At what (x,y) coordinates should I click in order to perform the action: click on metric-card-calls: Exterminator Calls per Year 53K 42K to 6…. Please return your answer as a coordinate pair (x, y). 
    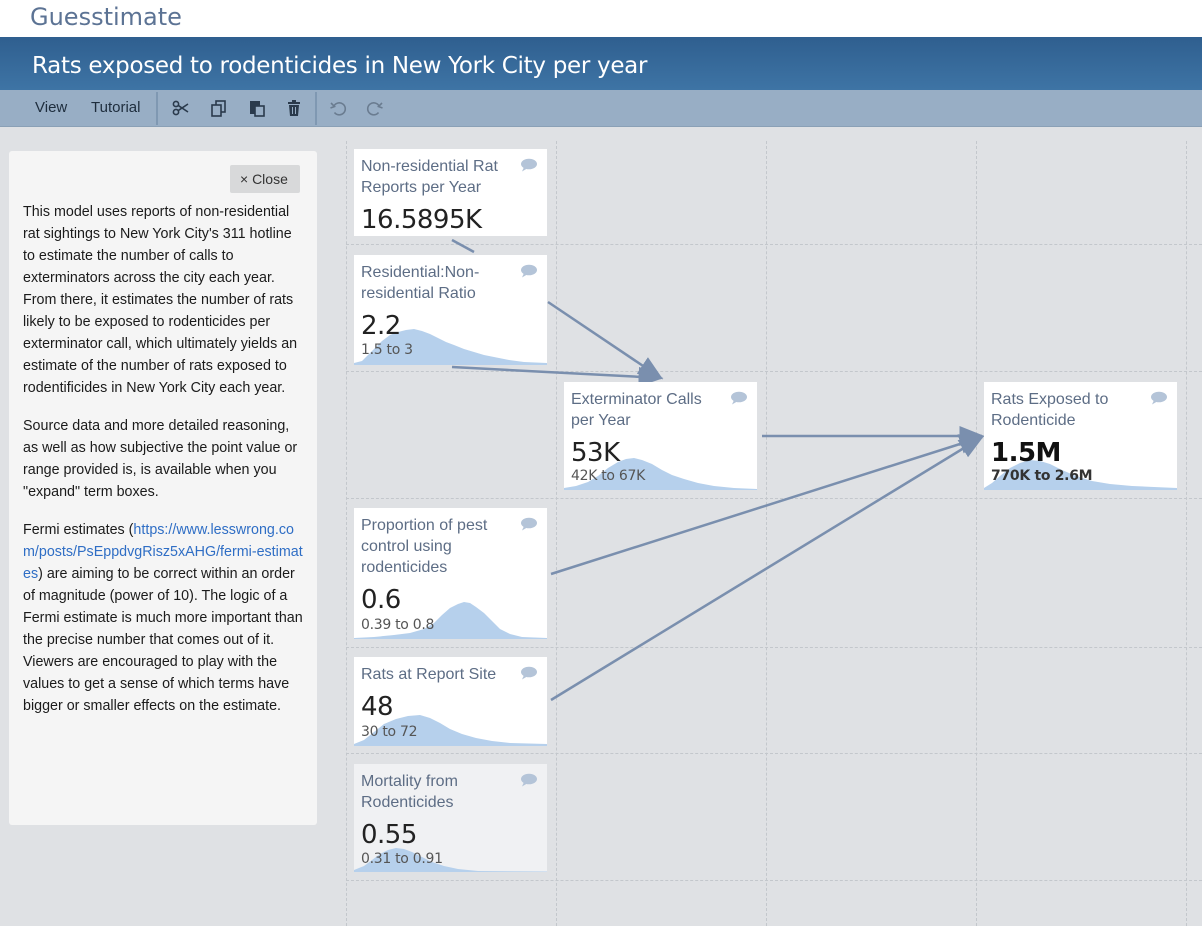
    Looking at the image, I should click on (660, 436).